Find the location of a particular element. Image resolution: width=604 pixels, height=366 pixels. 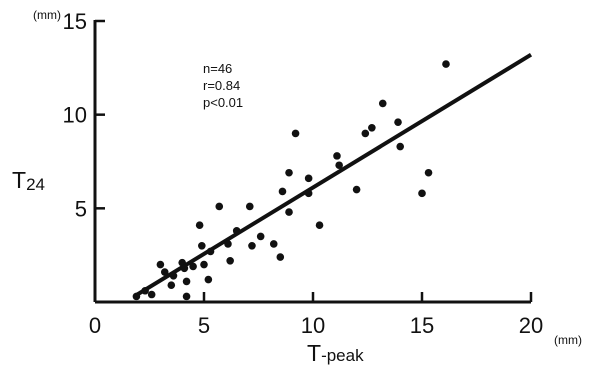

x-tick-label: 0 is located at coordinates (95, 325).